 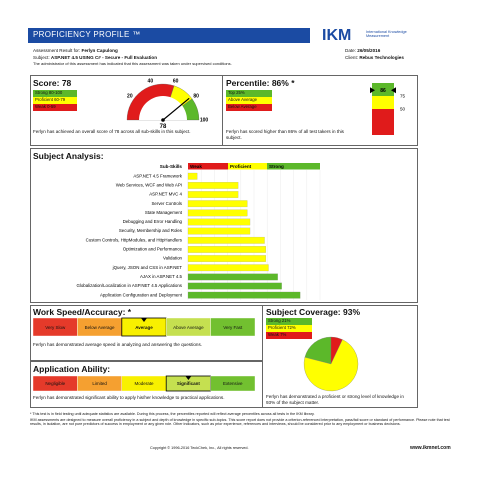 I want to click on percentile-tick-label: 75, so click(x=403, y=96).